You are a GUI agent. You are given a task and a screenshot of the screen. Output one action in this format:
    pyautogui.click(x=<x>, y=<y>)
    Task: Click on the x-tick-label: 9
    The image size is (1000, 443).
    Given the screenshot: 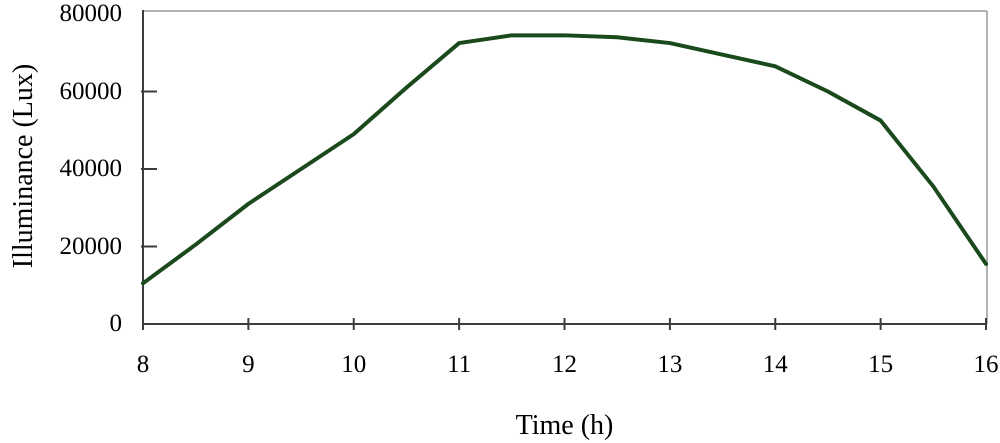 What is the action you would take?
    pyautogui.click(x=248, y=364)
    